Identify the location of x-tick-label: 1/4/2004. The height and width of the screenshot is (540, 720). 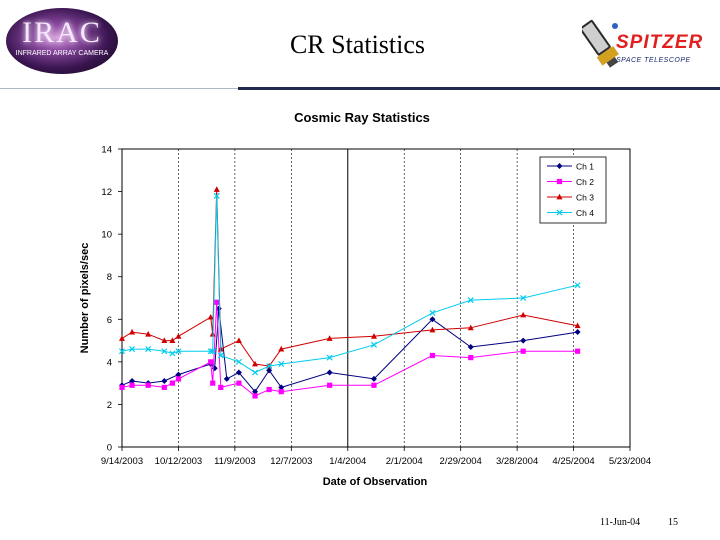
(347, 461).